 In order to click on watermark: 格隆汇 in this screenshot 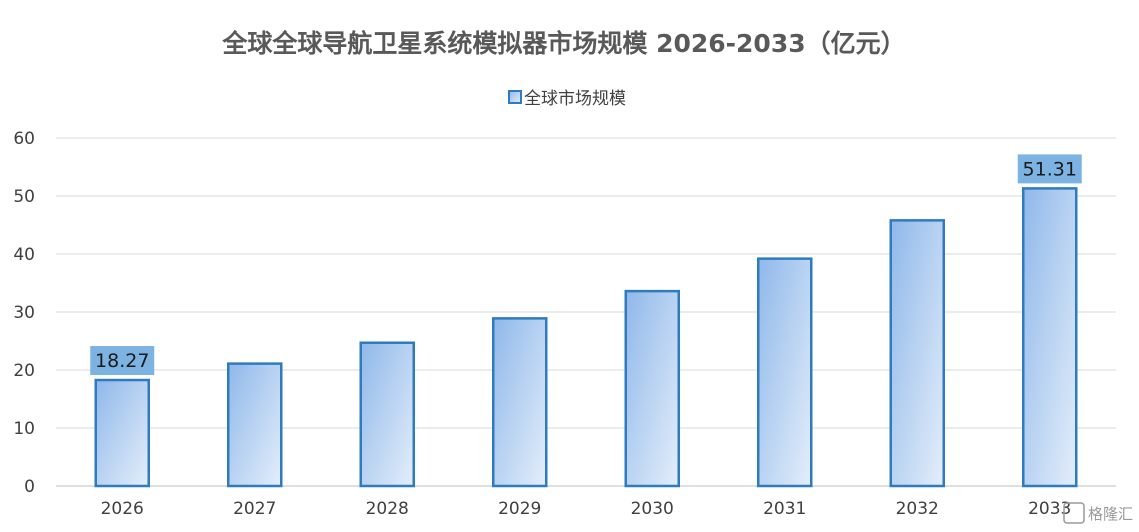, I will do `click(1098, 513)`.